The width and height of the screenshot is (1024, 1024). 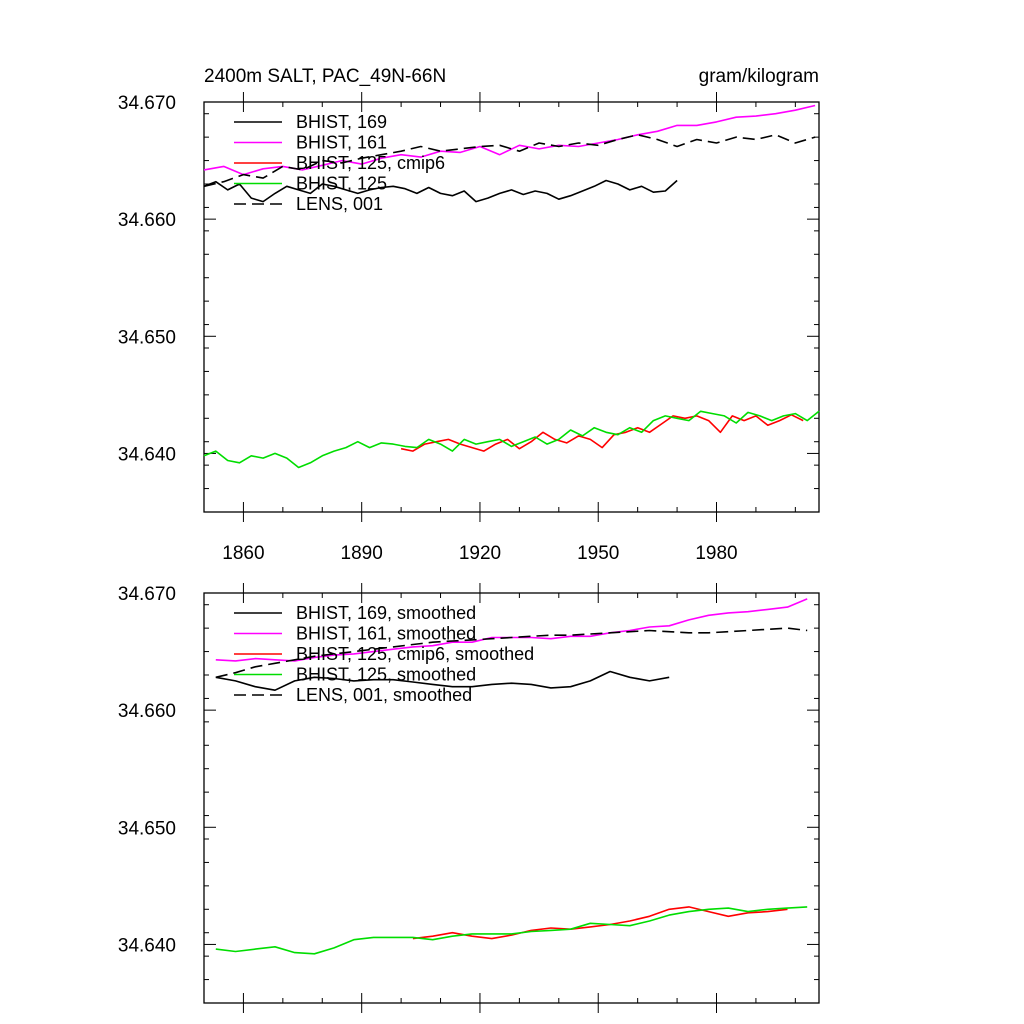 I want to click on legend-label: BHIST, 125, smoothed, so click(x=386, y=675).